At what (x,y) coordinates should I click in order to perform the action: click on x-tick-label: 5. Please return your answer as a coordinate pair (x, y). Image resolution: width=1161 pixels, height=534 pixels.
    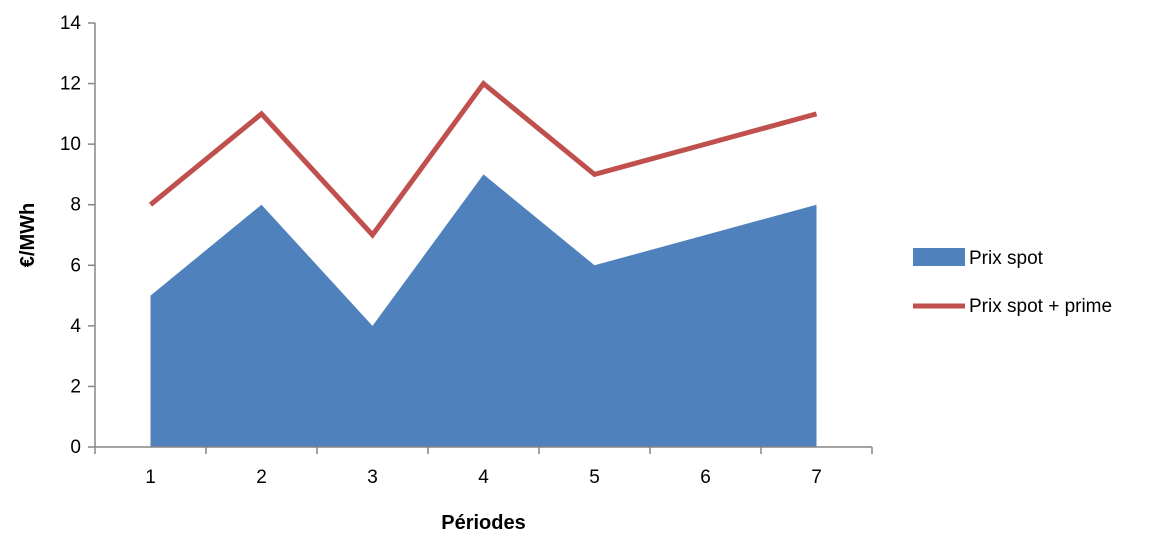
    Looking at the image, I should click on (594, 477).